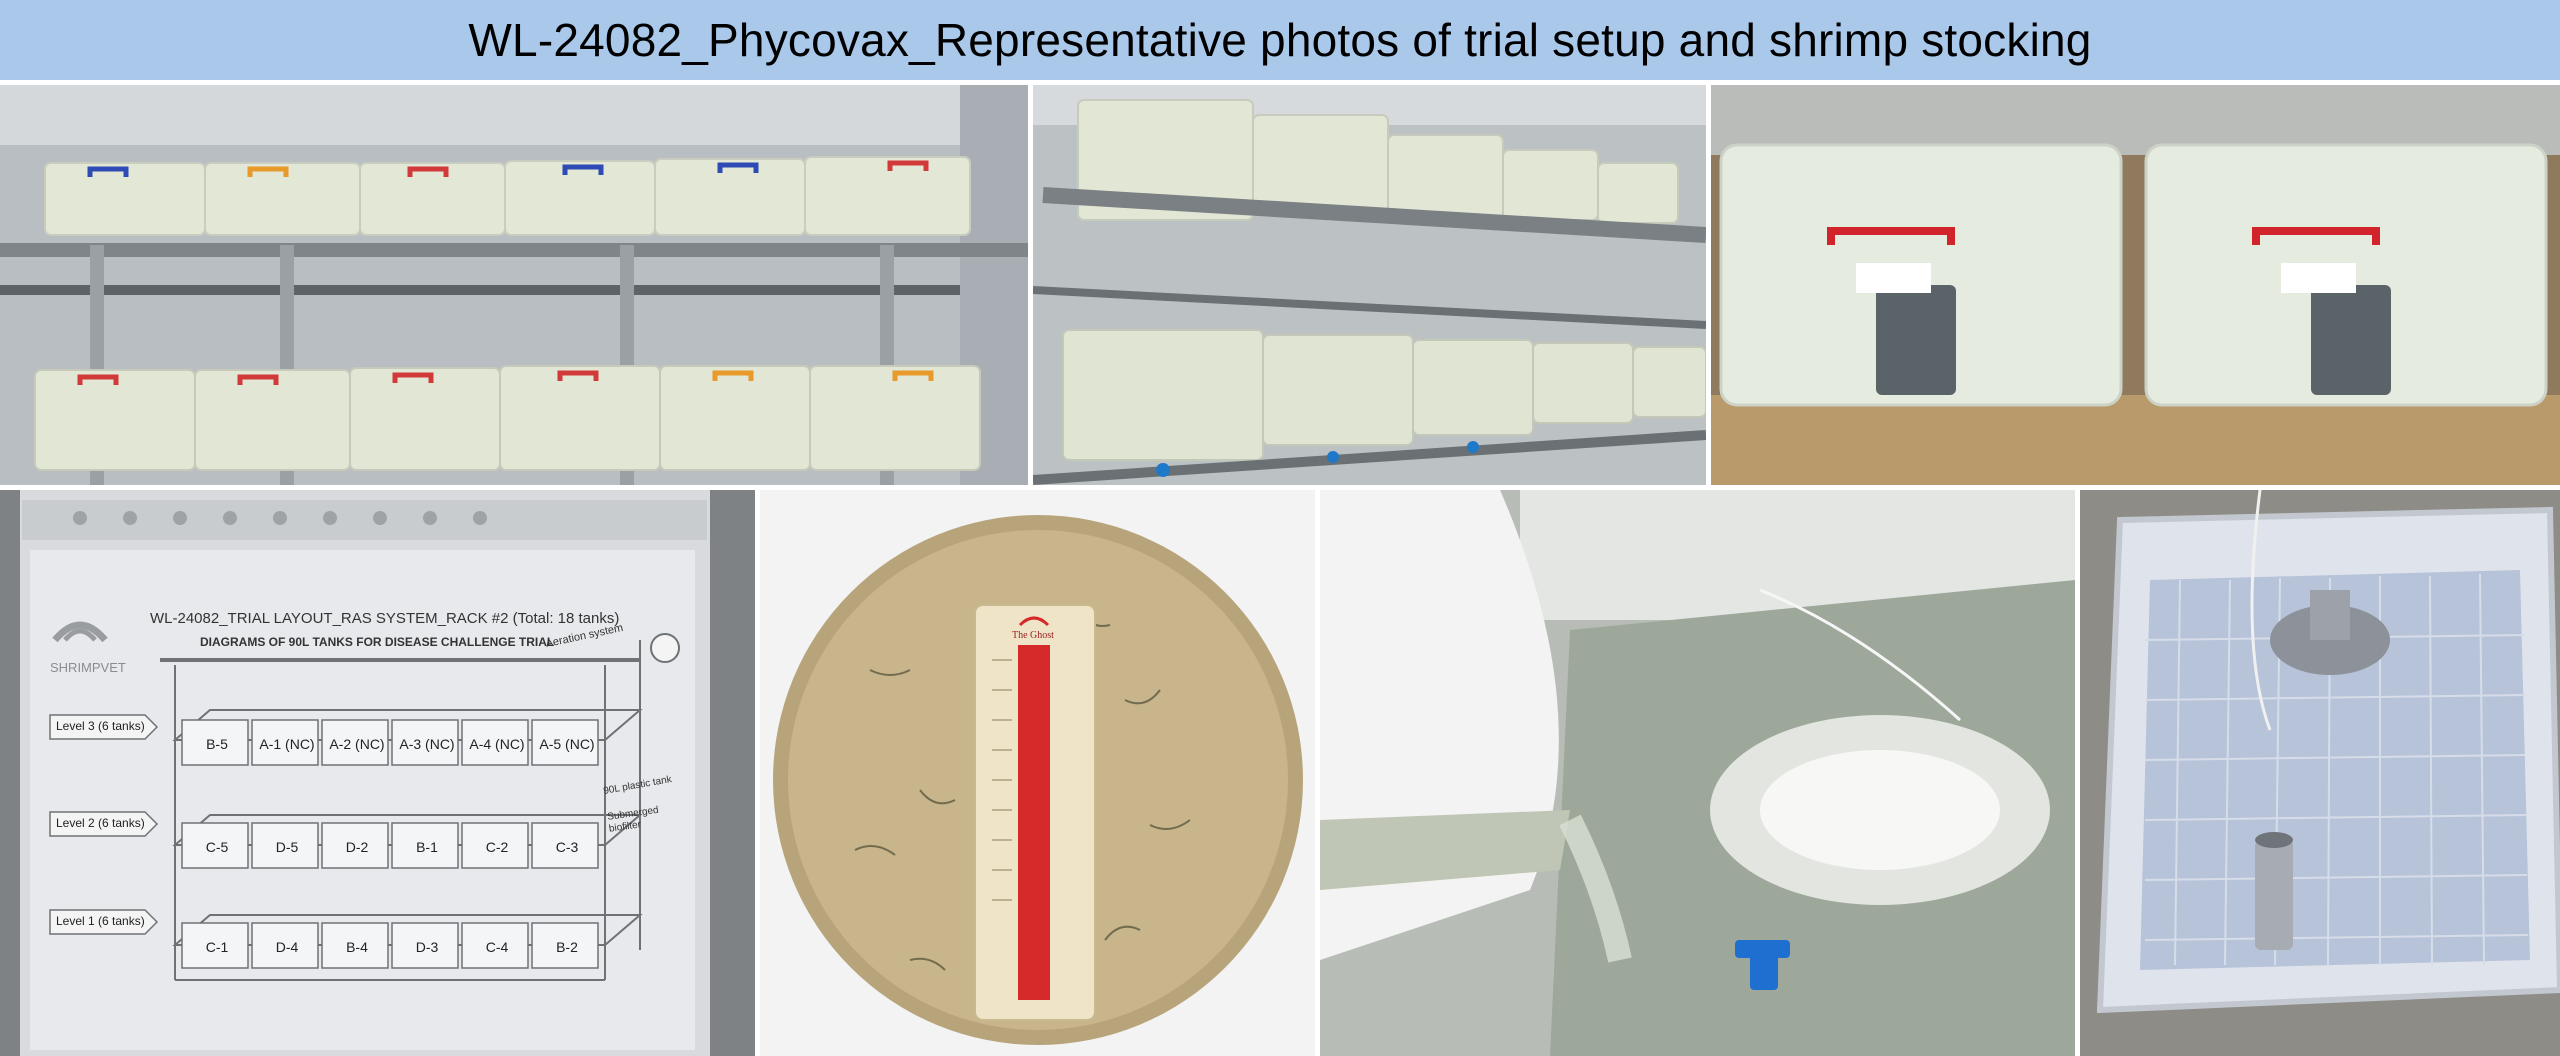  Describe the element at coordinates (1033, 635) in the screenshot. I see `thermometer-label: The Ghost` at that location.